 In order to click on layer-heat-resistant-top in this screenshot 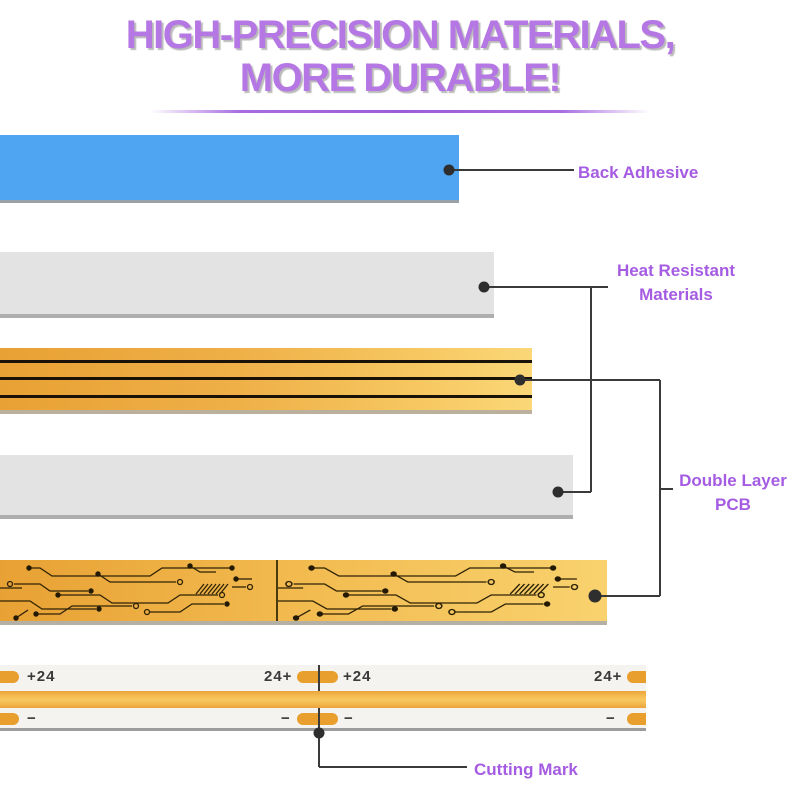, I will do `click(247, 285)`.